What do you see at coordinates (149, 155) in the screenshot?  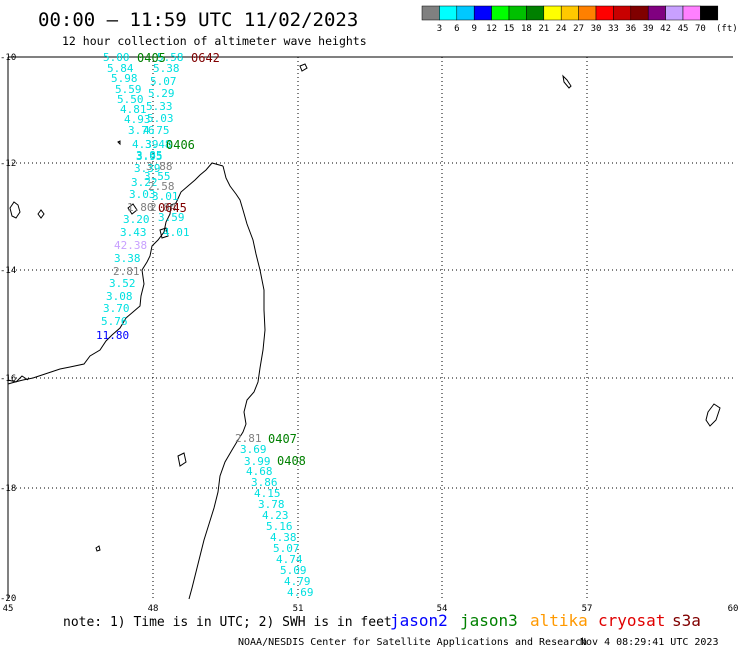 I see `wave-height-value: 3.85` at bounding box center [149, 155].